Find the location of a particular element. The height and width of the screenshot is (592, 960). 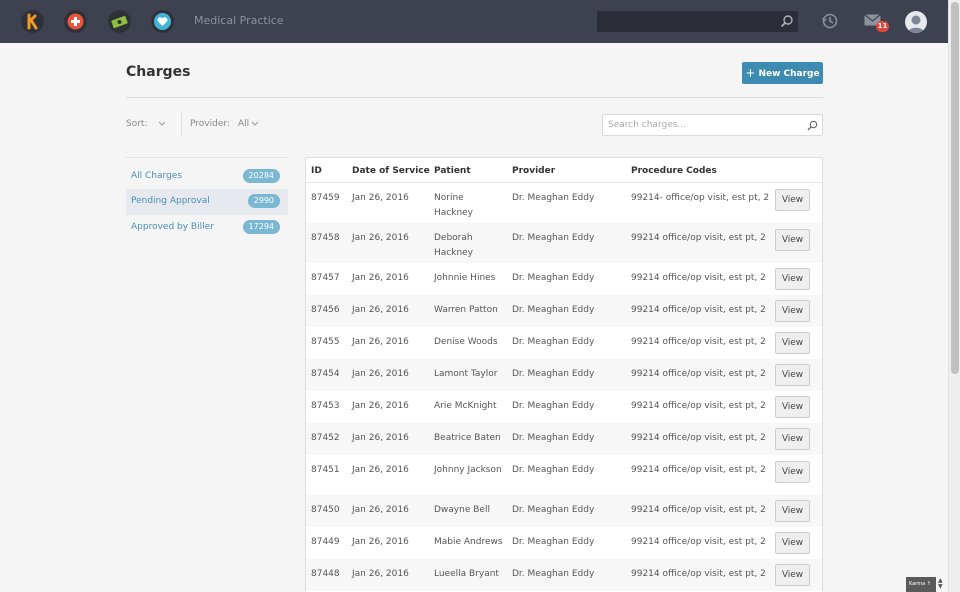

patient-heart-icon is located at coordinates (162, 21).